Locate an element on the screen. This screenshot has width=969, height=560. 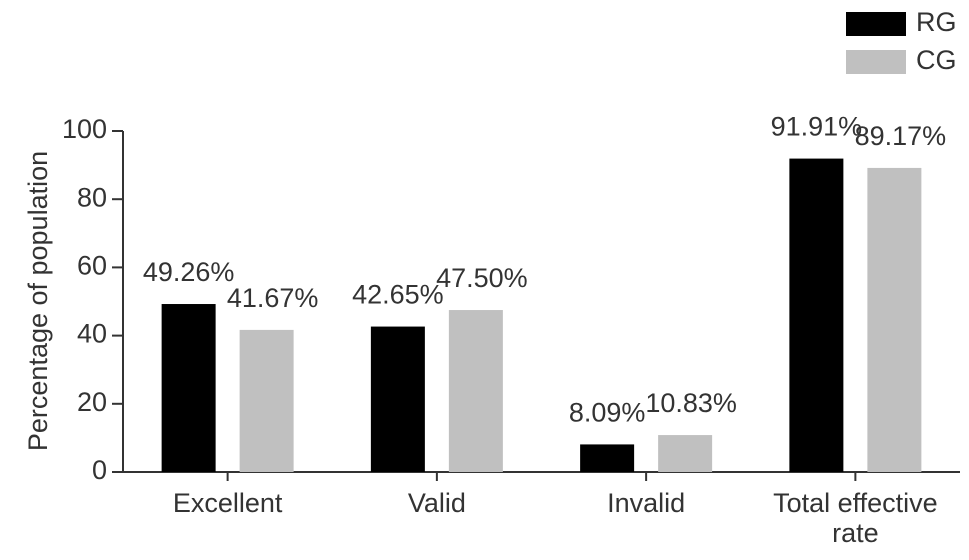
value-label: 8.09% is located at coordinates (607, 413).